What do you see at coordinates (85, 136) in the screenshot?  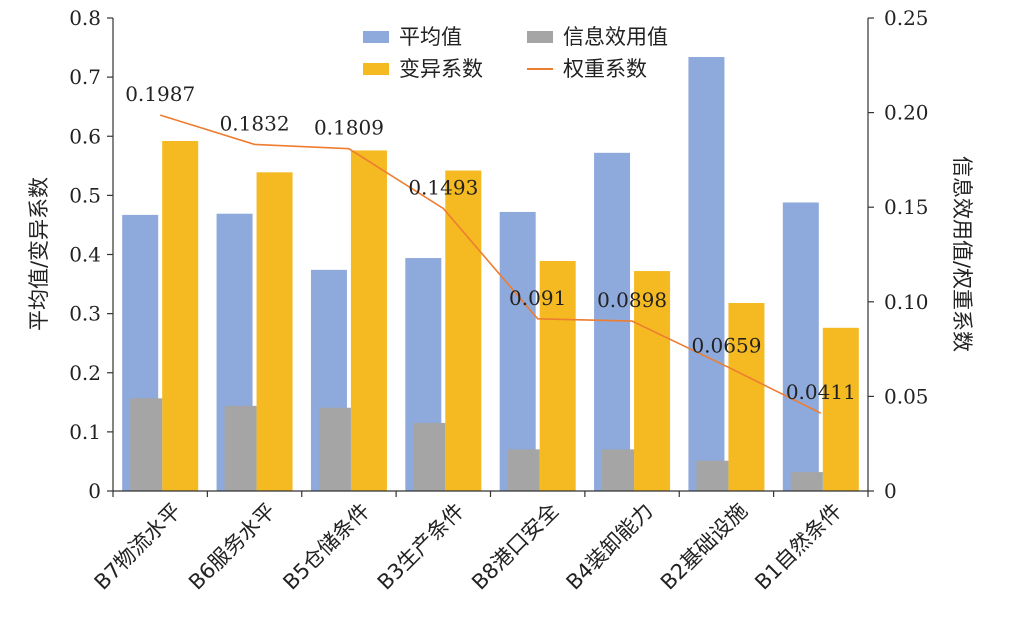 I see `left-tick-label-6: 0.6` at bounding box center [85, 136].